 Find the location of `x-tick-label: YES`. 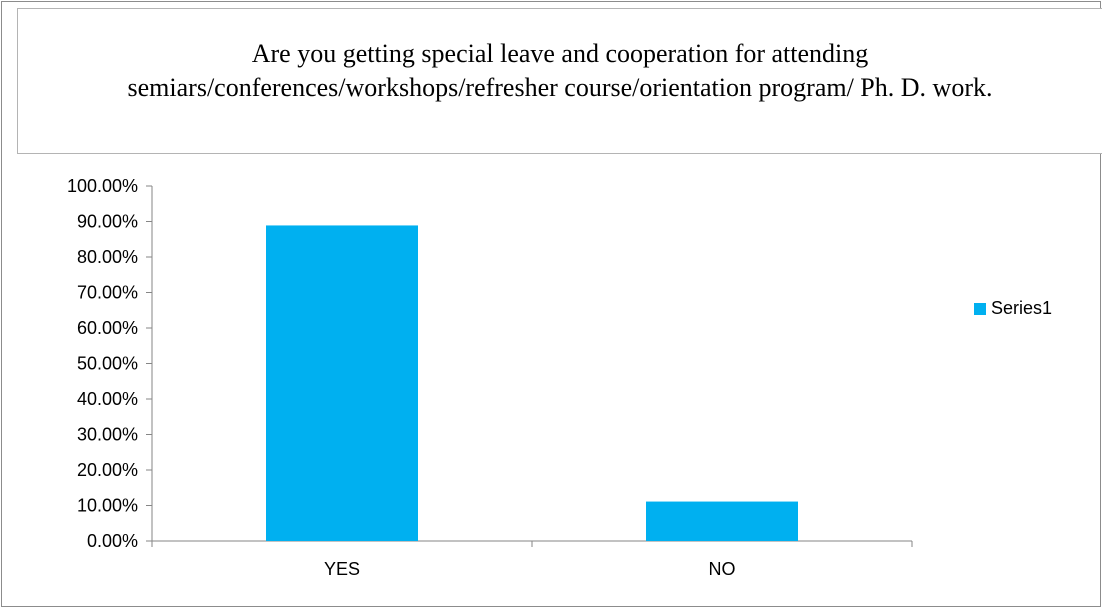

x-tick-label: YES is located at coordinates (342, 569).